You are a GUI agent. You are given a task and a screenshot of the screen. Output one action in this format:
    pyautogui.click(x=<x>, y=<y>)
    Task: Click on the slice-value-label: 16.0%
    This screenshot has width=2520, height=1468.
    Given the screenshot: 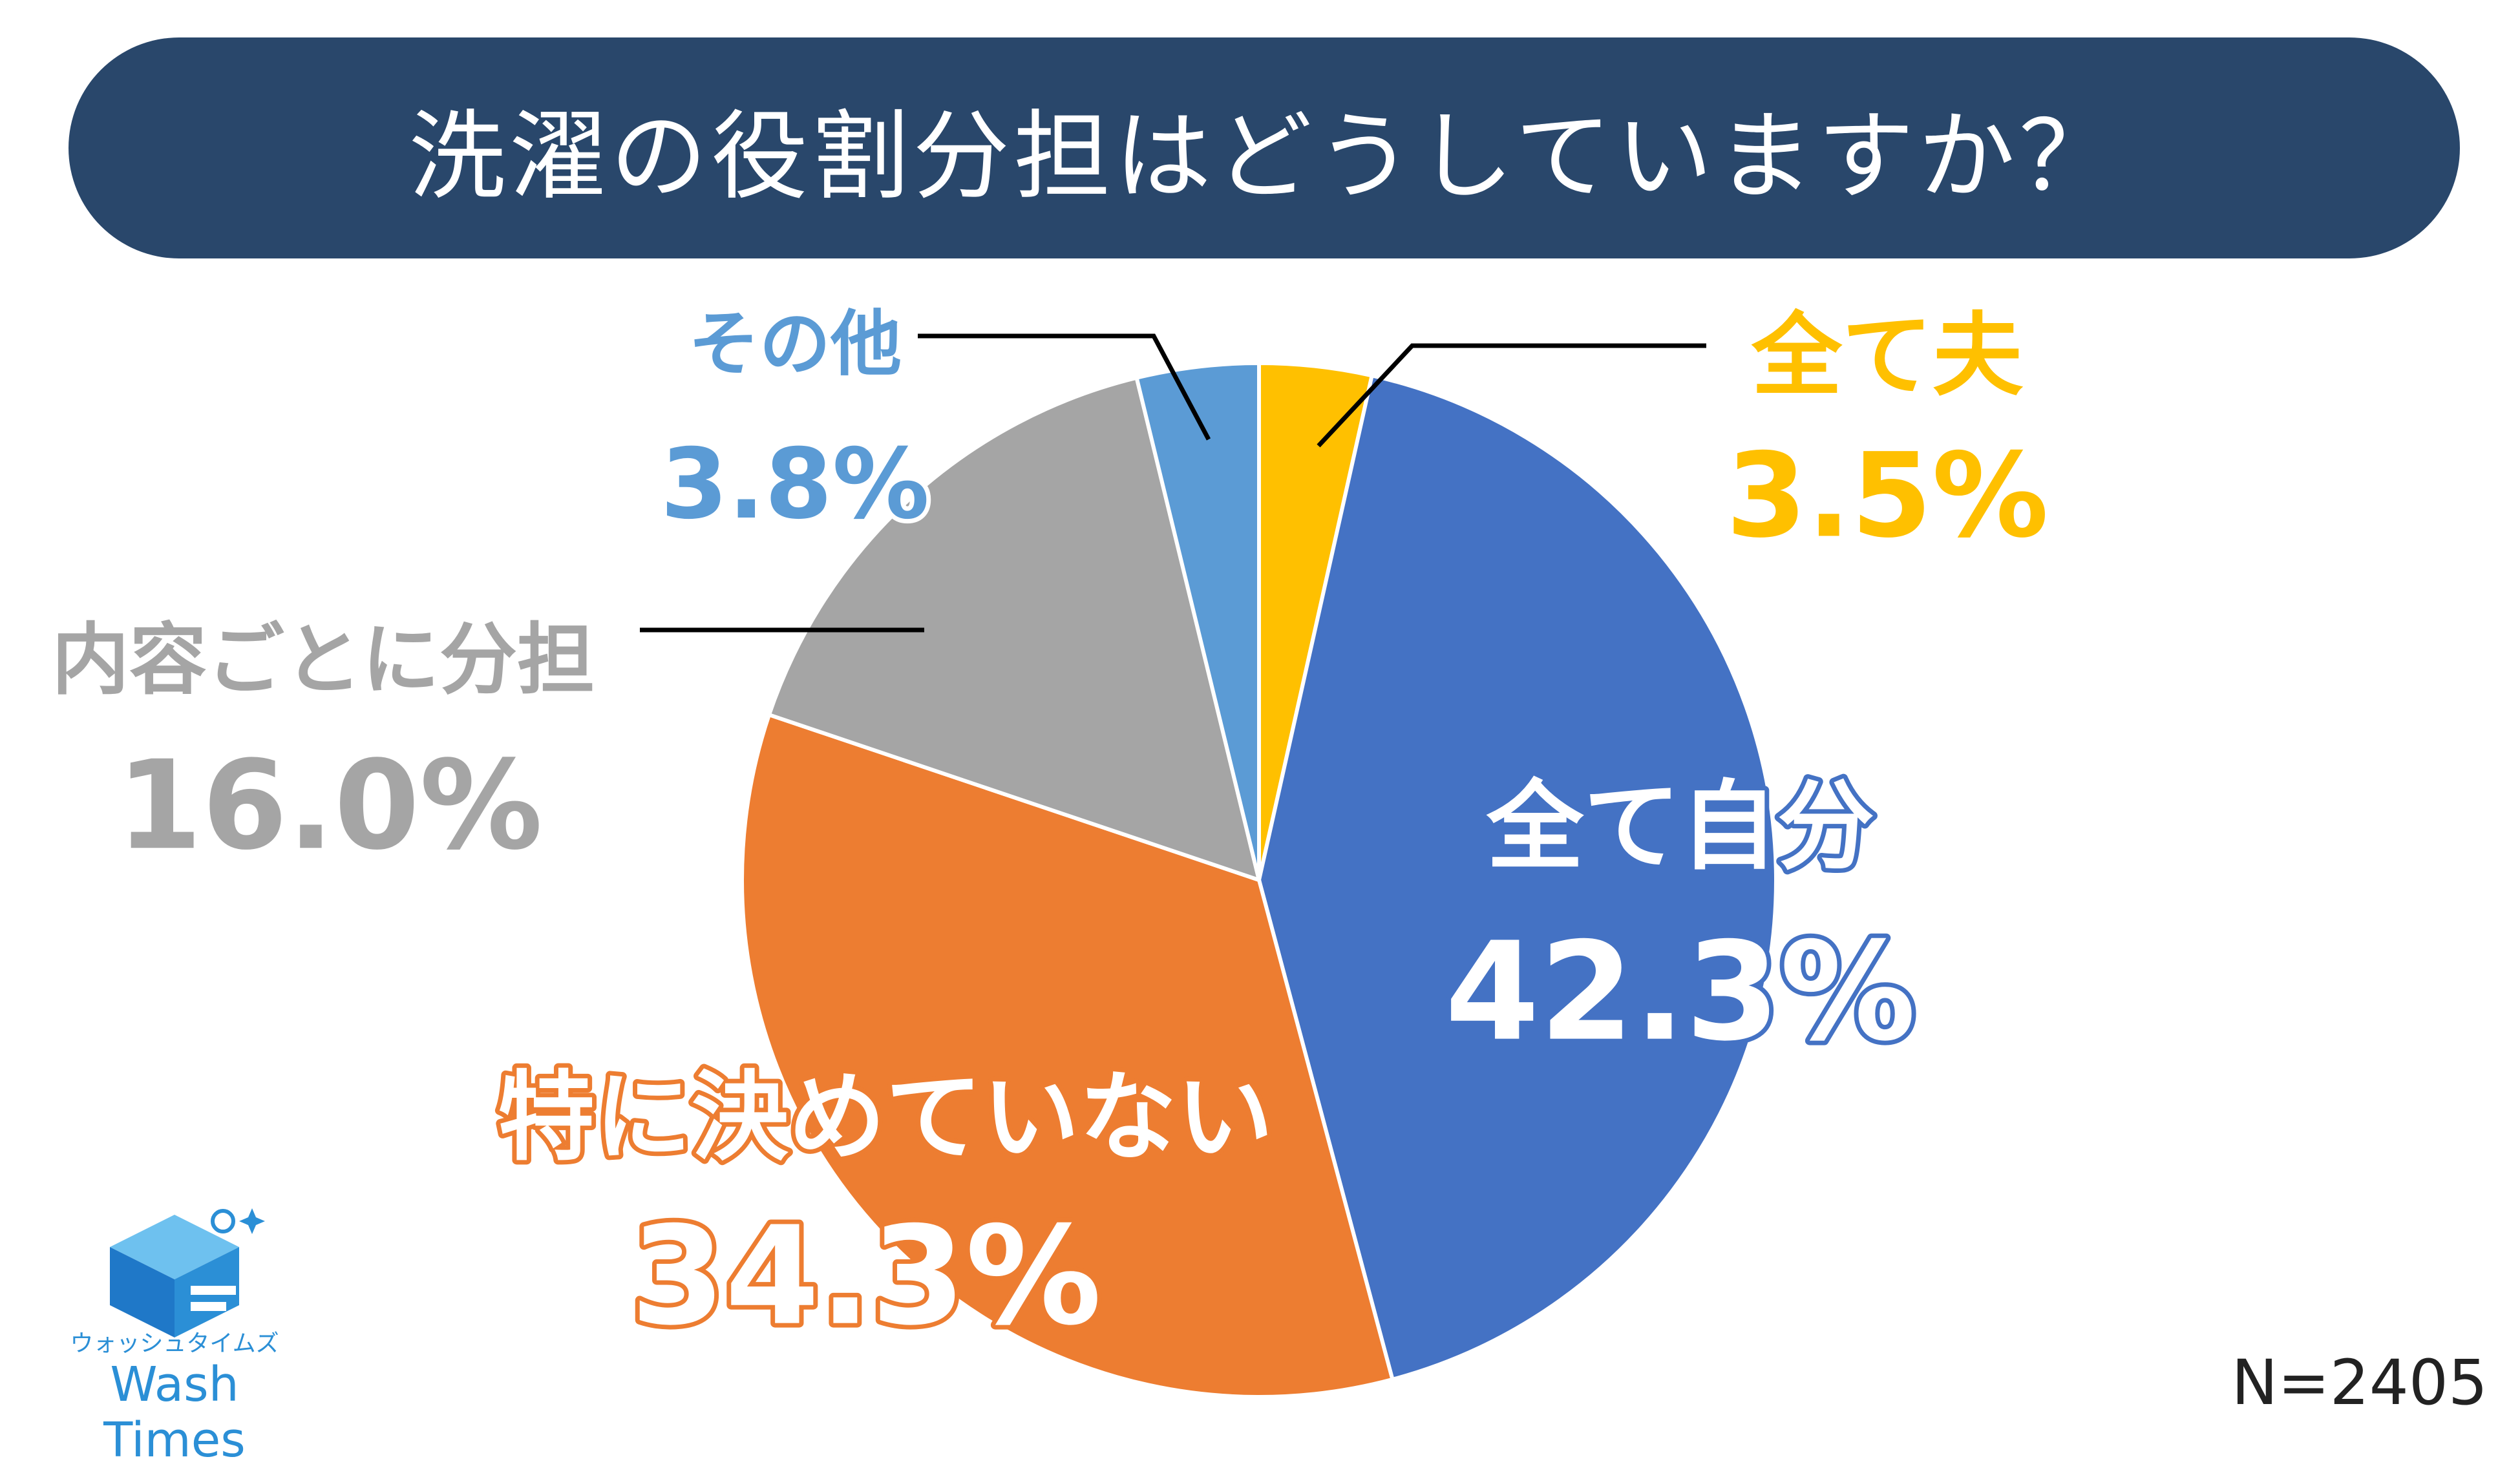 What is the action you would take?
    pyautogui.click(x=329, y=805)
    